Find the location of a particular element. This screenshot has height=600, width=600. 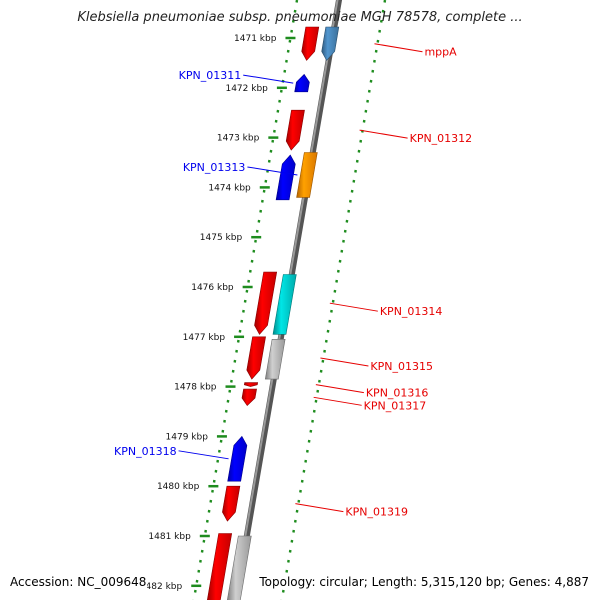

tick-label: 1477 kbp is located at coordinates (204, 338).